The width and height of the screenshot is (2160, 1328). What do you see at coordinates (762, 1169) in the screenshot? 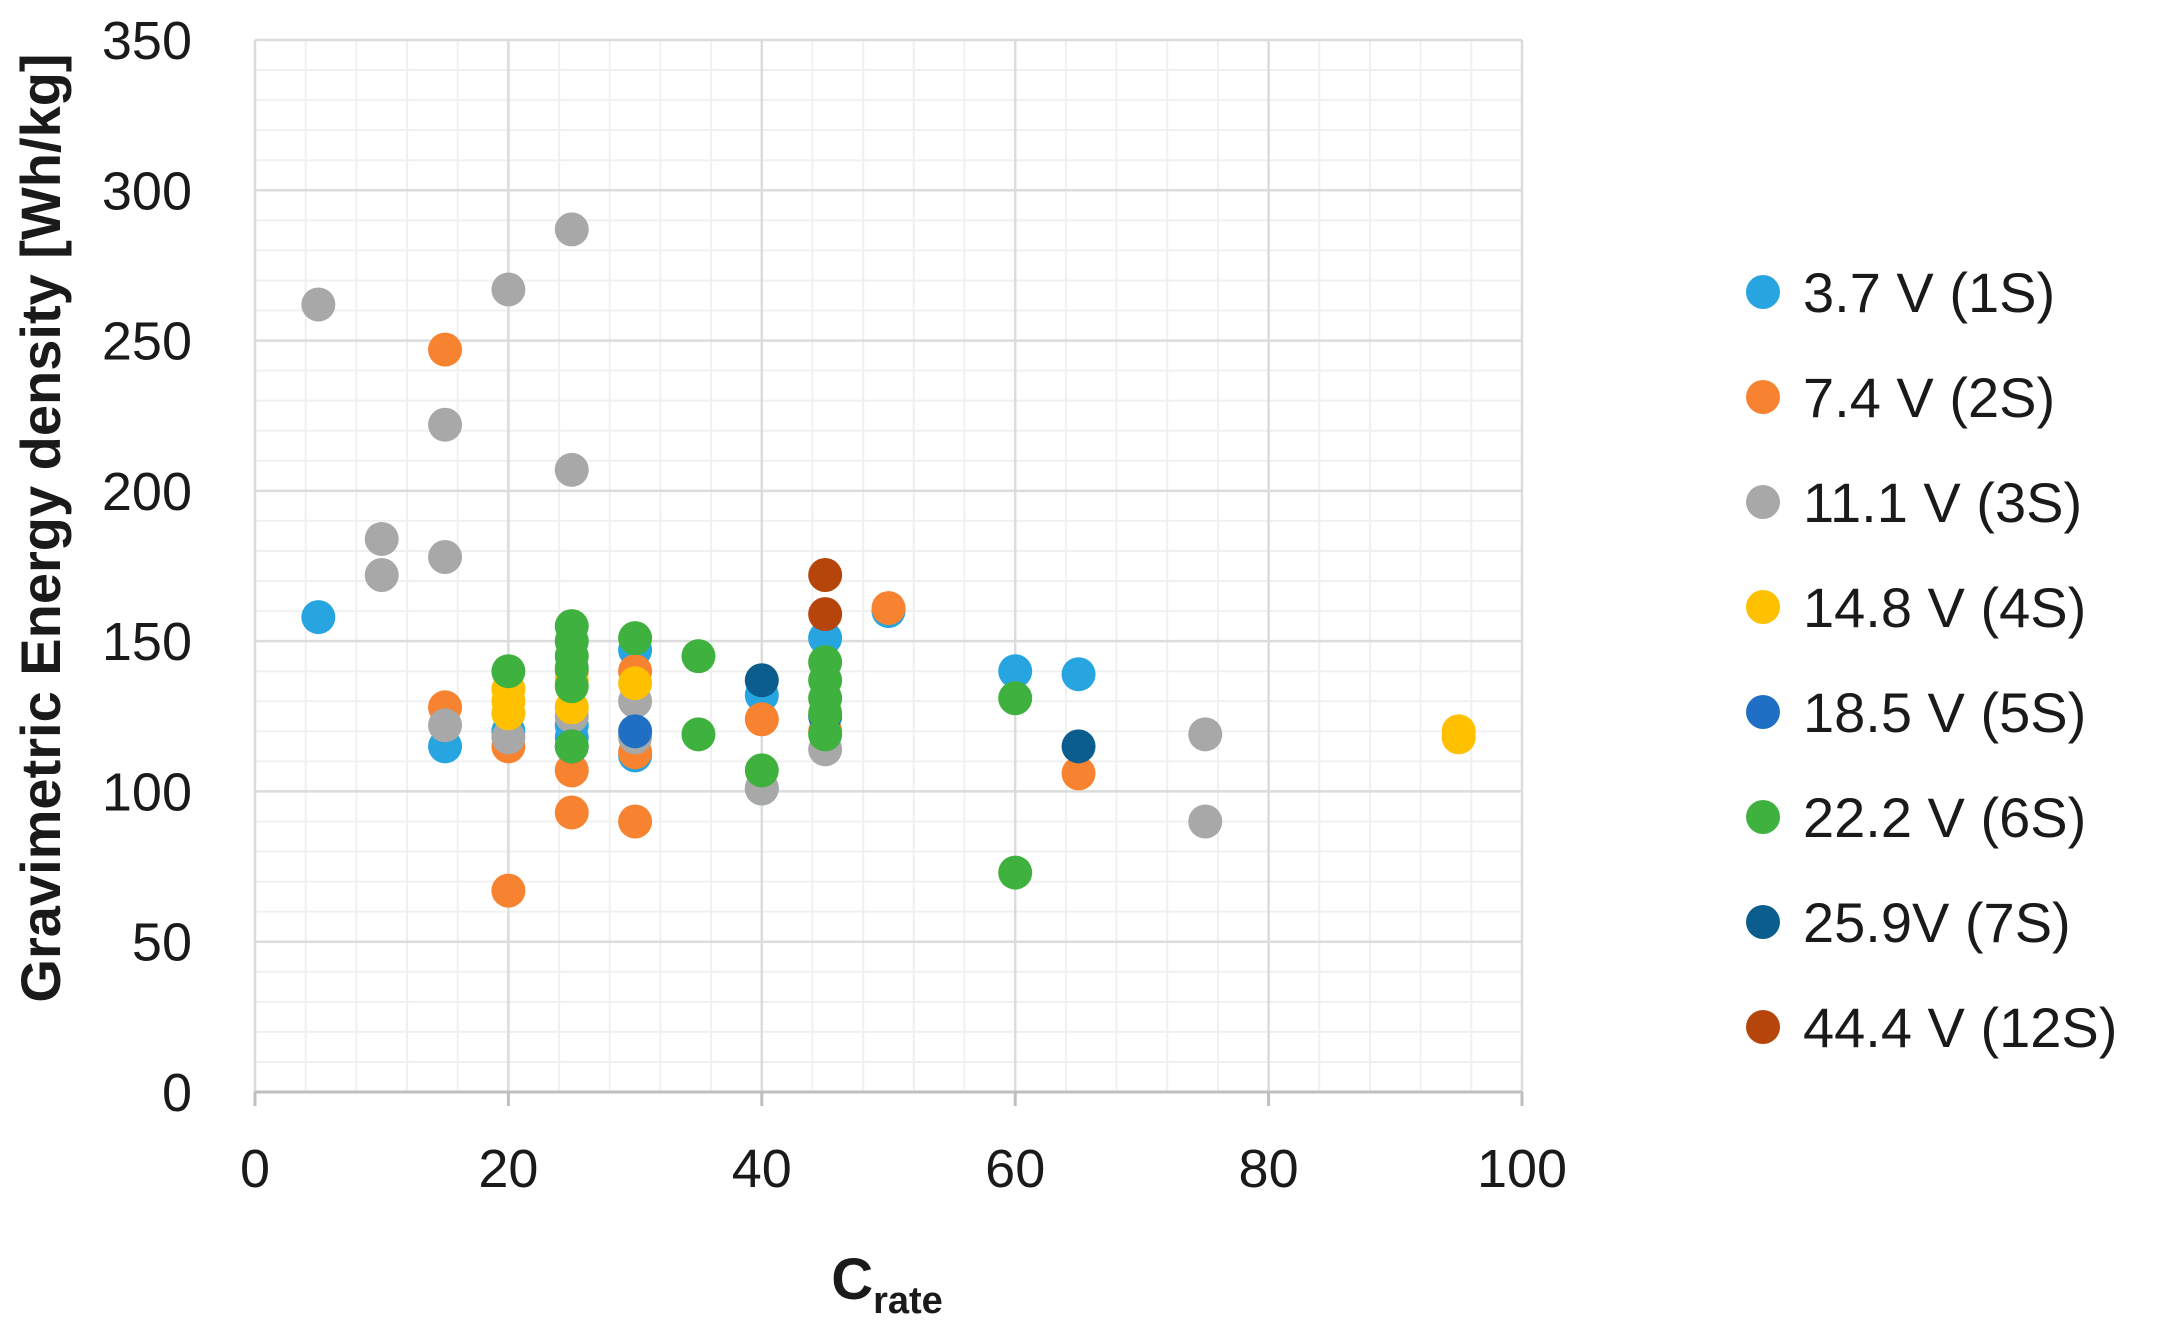
I see `x-tick-label: 40` at bounding box center [762, 1169].